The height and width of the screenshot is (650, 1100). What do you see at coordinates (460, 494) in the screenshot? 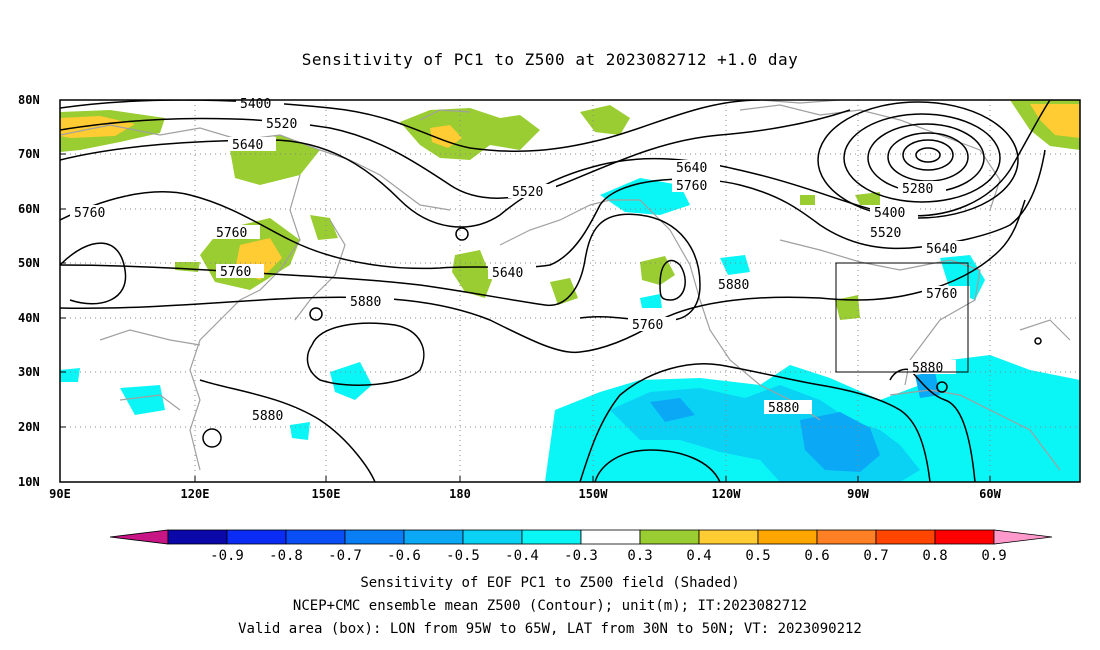
I see `lon-label-180: 180` at bounding box center [460, 494].